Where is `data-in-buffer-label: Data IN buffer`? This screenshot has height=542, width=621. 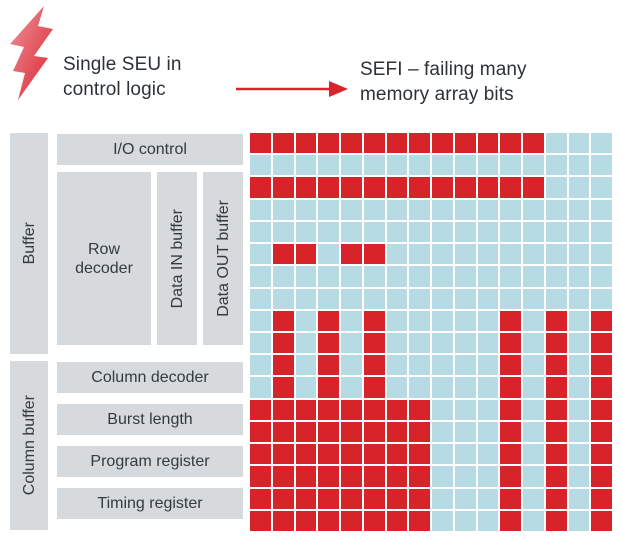
data-in-buffer-label: Data IN buffer is located at coordinates (177, 258).